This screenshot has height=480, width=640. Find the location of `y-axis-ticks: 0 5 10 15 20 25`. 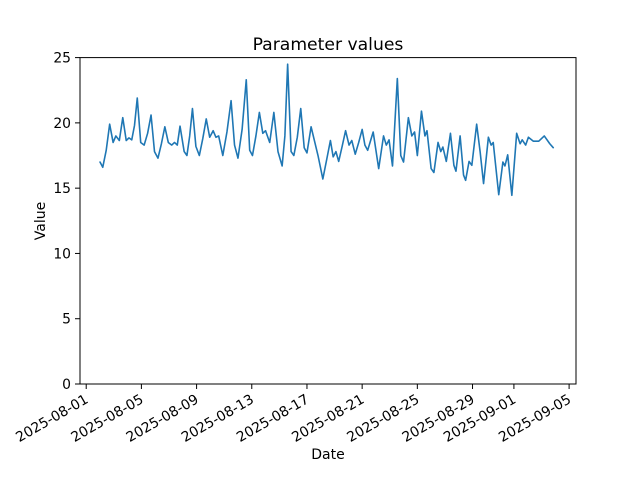

y-axis-ticks: 0 5 10 15 20 25 is located at coordinates (66, 222).